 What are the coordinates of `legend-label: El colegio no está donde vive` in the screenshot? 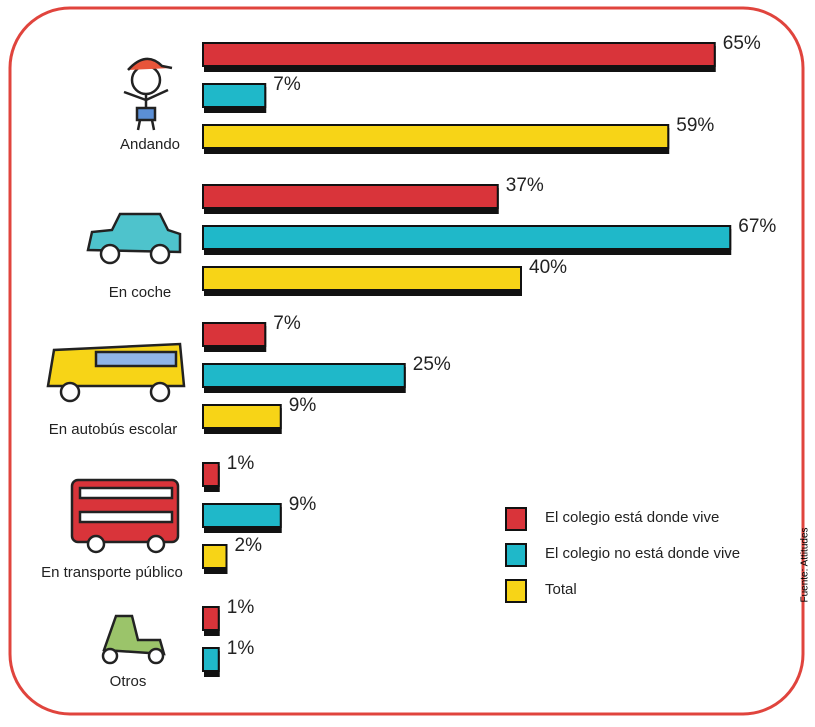 It's located at (642, 553).